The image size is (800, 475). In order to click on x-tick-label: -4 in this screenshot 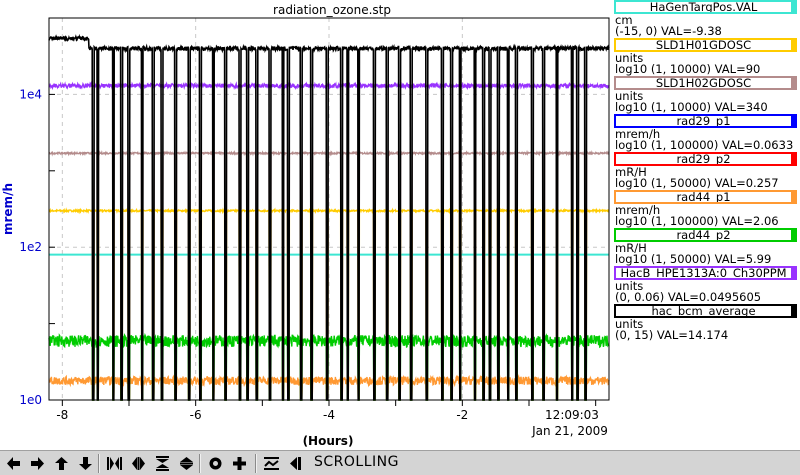, I will do `click(329, 415)`.